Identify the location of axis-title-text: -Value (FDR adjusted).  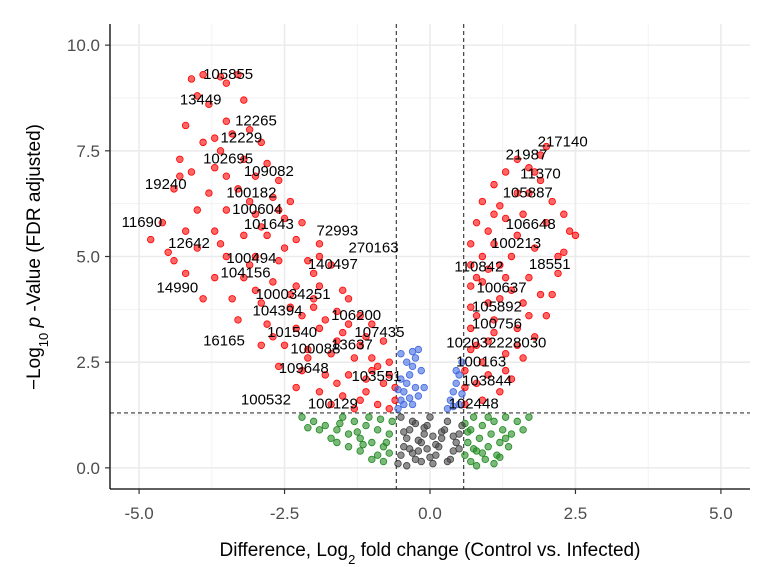
(34, 220).